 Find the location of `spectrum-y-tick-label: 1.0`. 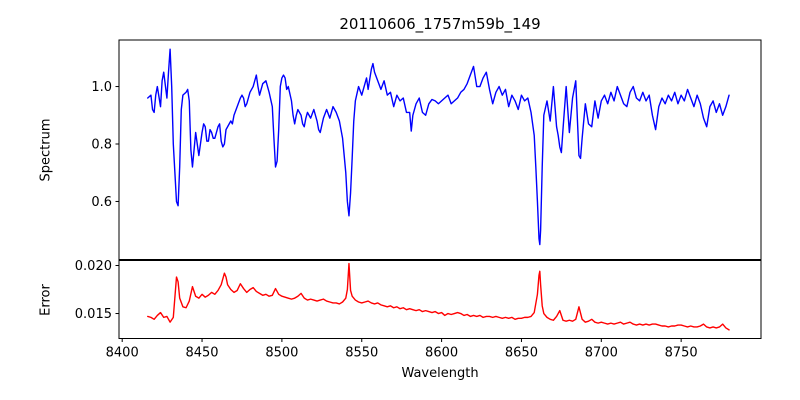

spectrum-y-tick-label: 1.0 is located at coordinates (101, 87).